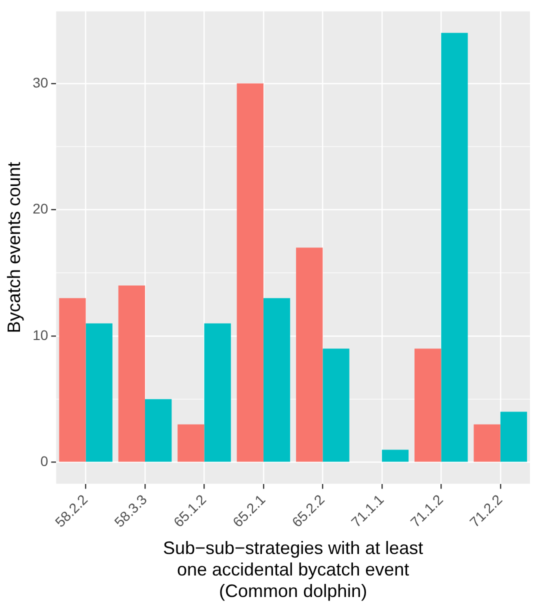 The width and height of the screenshot is (533, 607). I want to click on y-tick-label: 10, so click(40, 334).